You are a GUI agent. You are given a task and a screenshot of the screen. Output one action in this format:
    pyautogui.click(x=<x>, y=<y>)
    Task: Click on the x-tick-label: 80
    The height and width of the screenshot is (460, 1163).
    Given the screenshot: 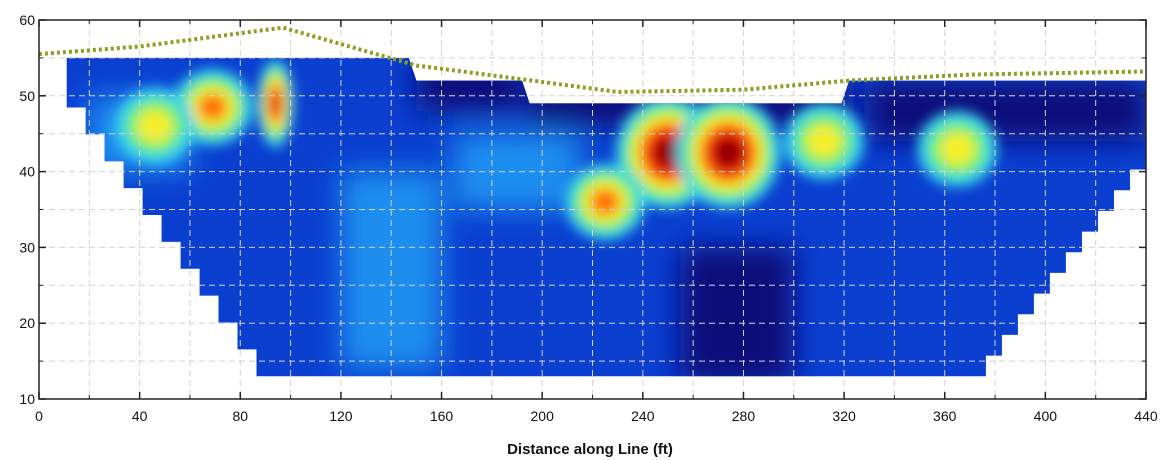 What is the action you would take?
    pyautogui.click(x=240, y=416)
    